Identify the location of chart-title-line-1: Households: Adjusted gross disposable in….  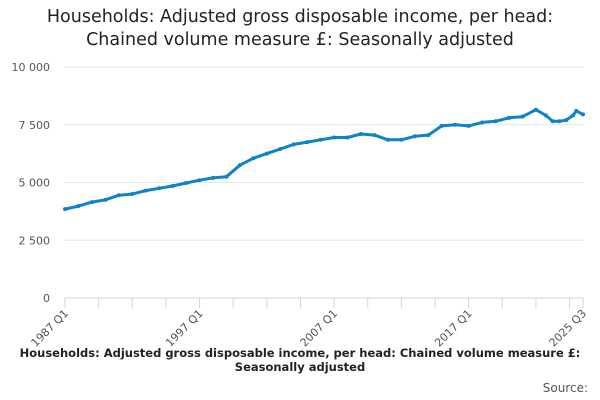
(300, 17).